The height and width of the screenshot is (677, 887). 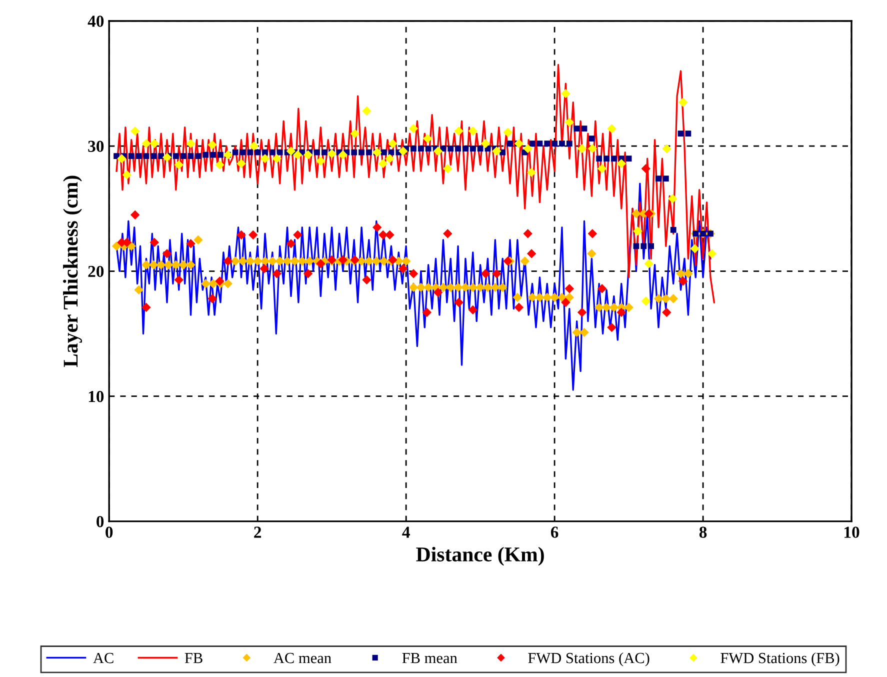 I want to click on y-tick-label: 40, so click(x=96, y=21).